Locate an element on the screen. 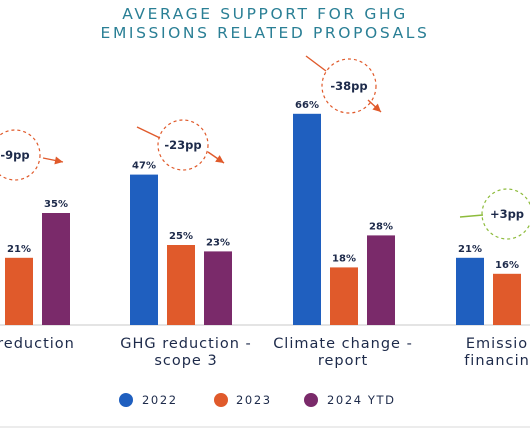 Image resolution: width=530 pixels, height=442 pixels. annotation-label: -9pp is located at coordinates (14, 155).